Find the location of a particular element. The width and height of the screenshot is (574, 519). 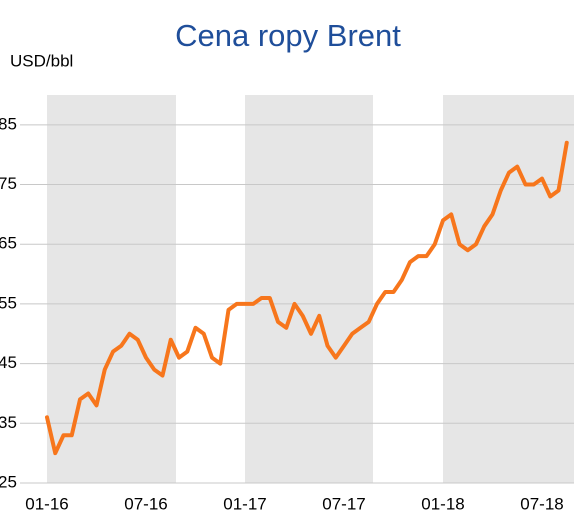

y-tick-label: 35 is located at coordinates (8, 422).